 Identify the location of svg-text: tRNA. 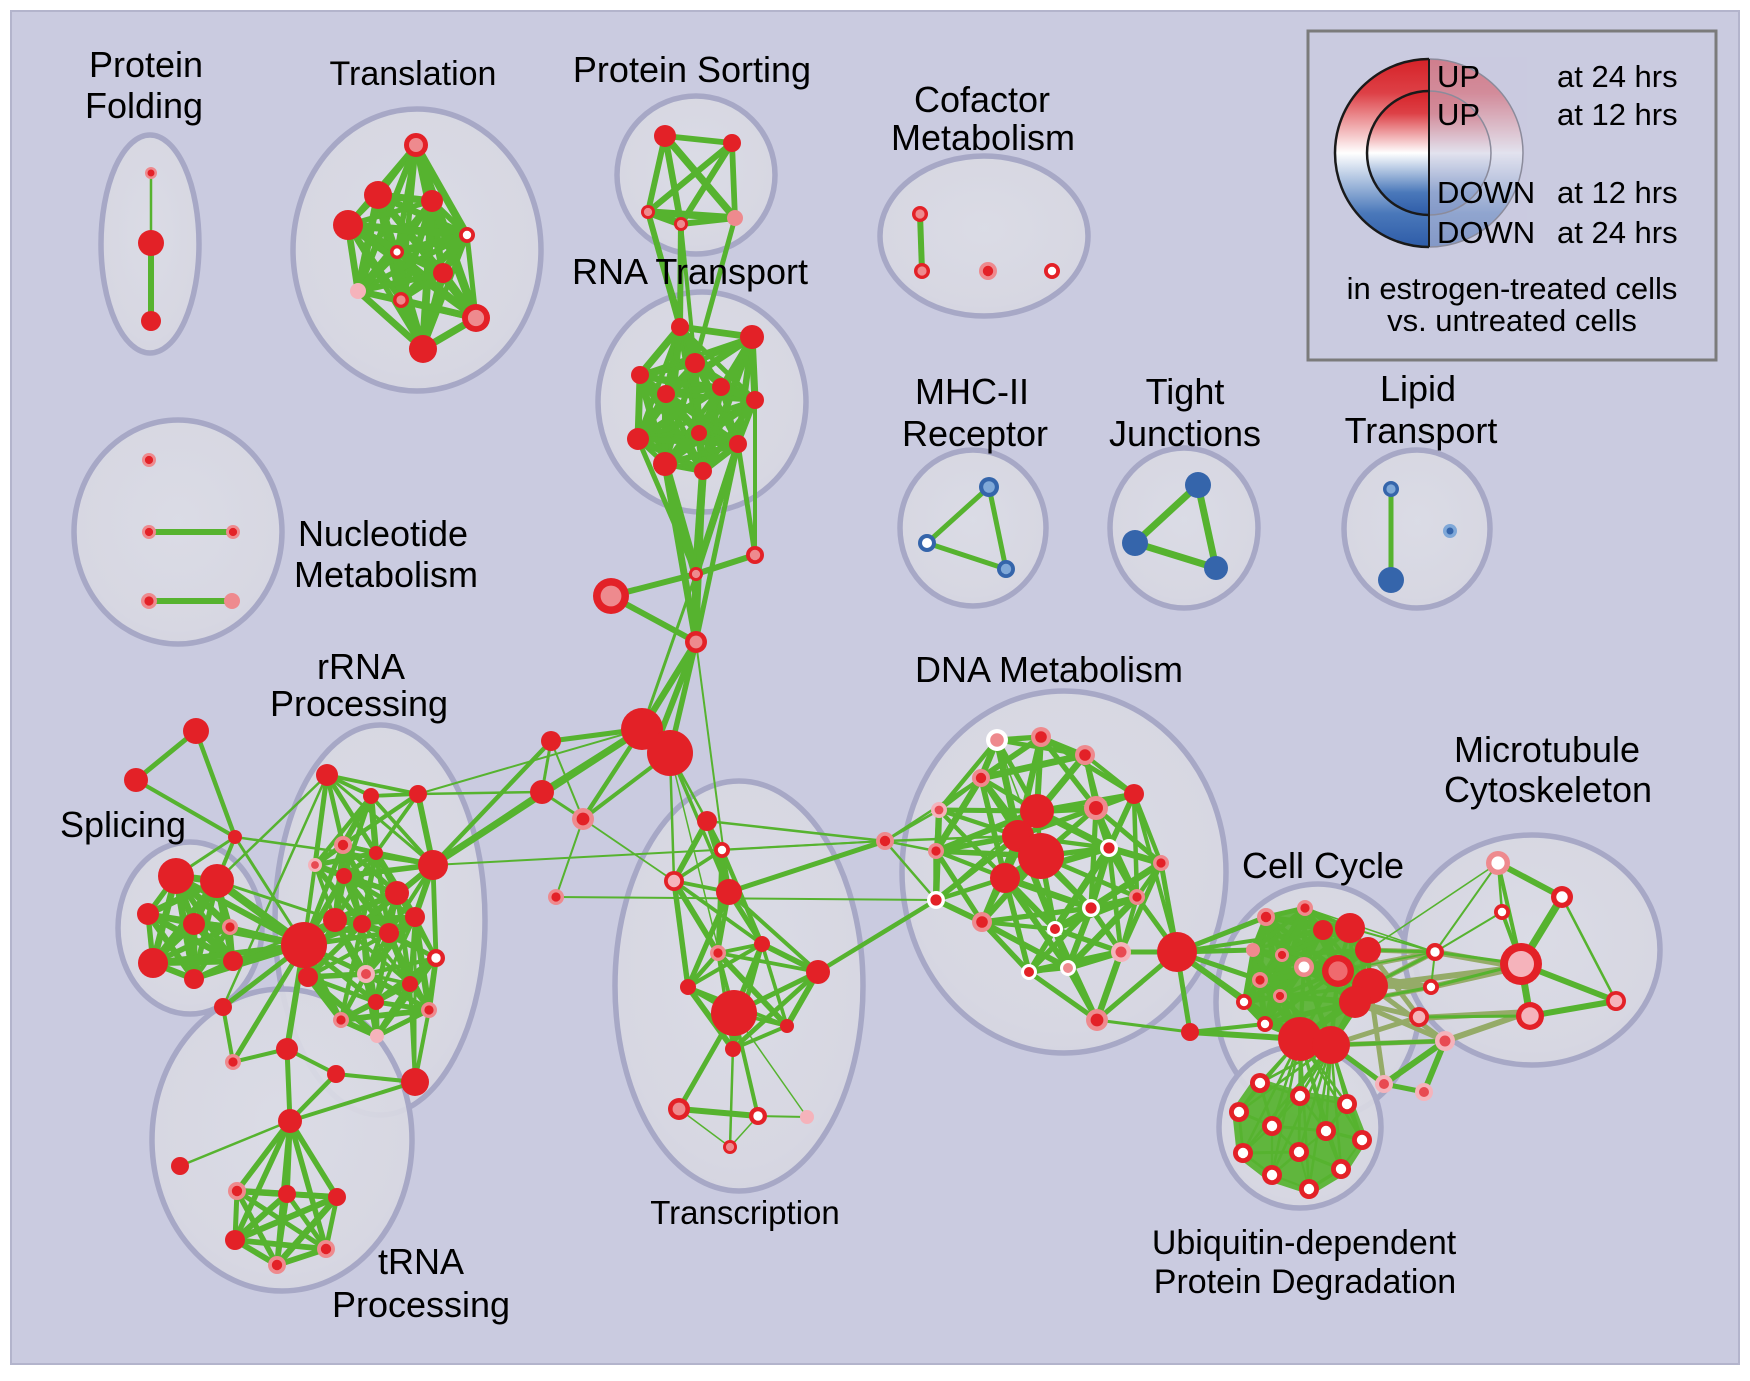
(421, 1261).